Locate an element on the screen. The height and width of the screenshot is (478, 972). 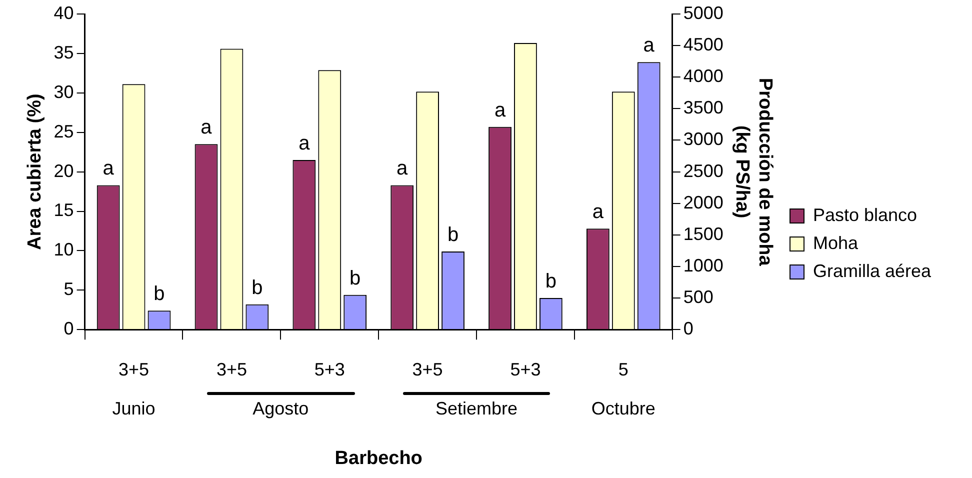
y-tick-label: 0 is located at coordinates (69, 328).